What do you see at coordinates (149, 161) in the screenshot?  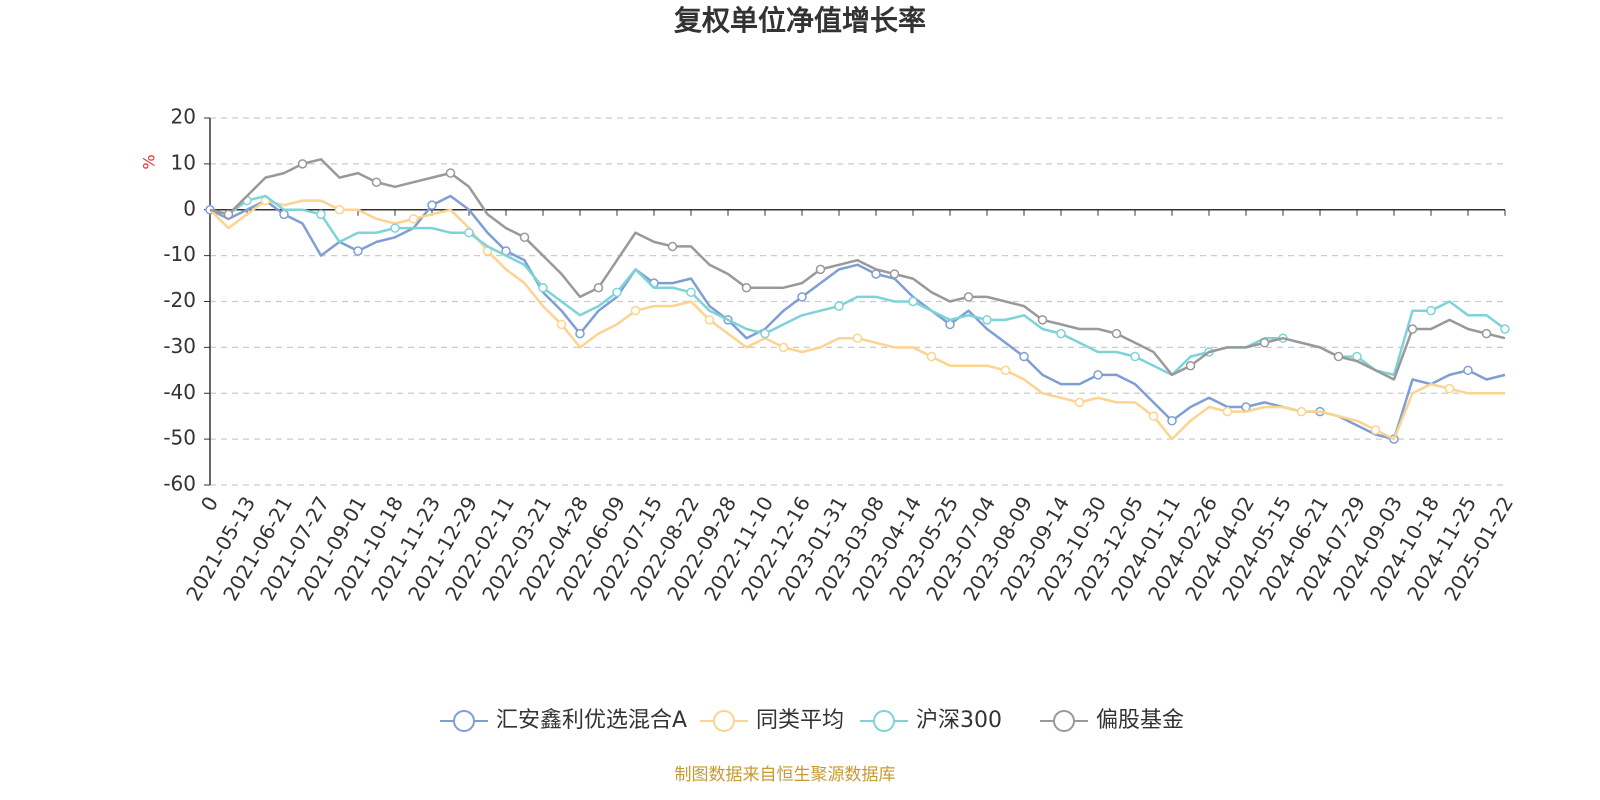 I see `y-axis-label: %` at bounding box center [149, 161].